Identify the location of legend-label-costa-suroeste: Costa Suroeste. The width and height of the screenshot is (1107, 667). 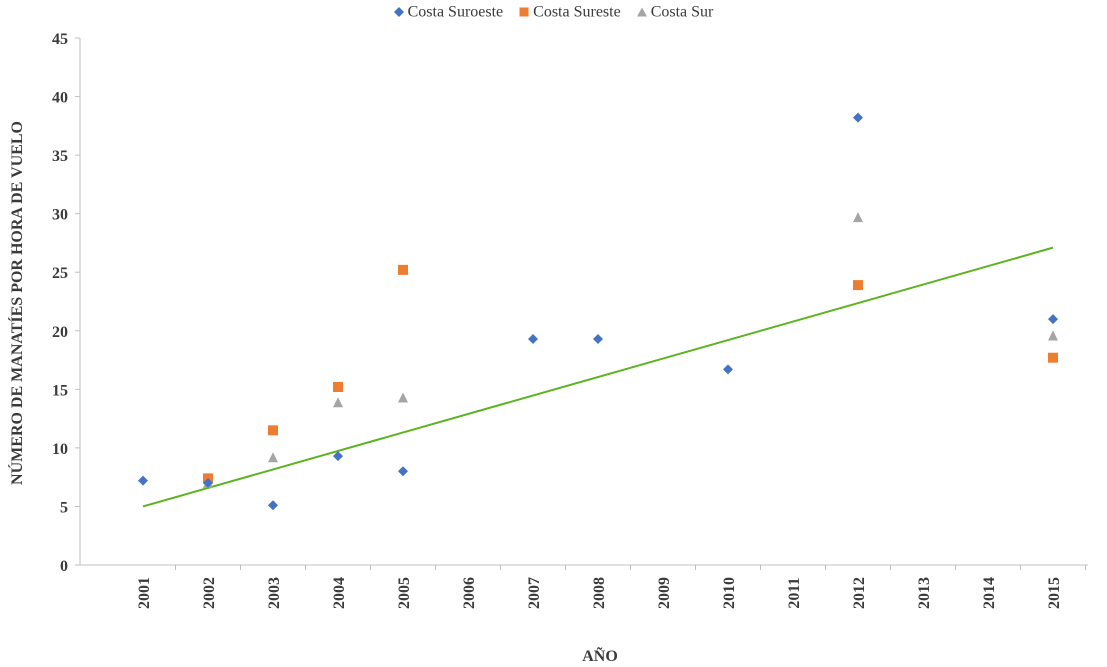
(455, 12).